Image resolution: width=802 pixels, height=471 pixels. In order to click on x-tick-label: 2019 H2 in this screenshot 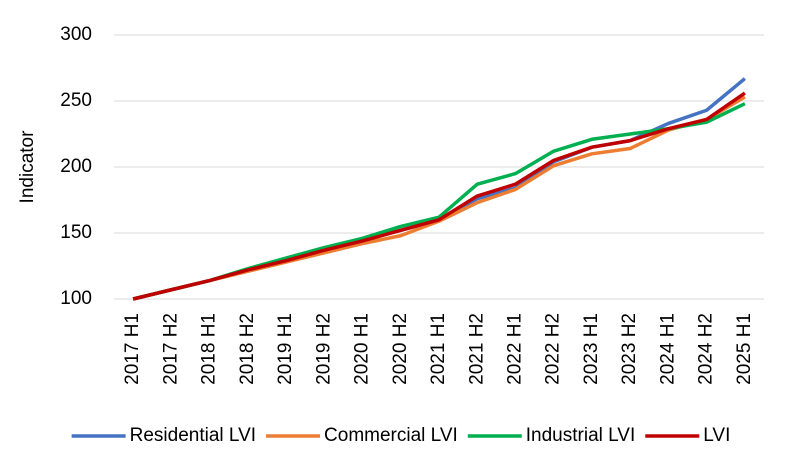, I will do `click(323, 349)`.